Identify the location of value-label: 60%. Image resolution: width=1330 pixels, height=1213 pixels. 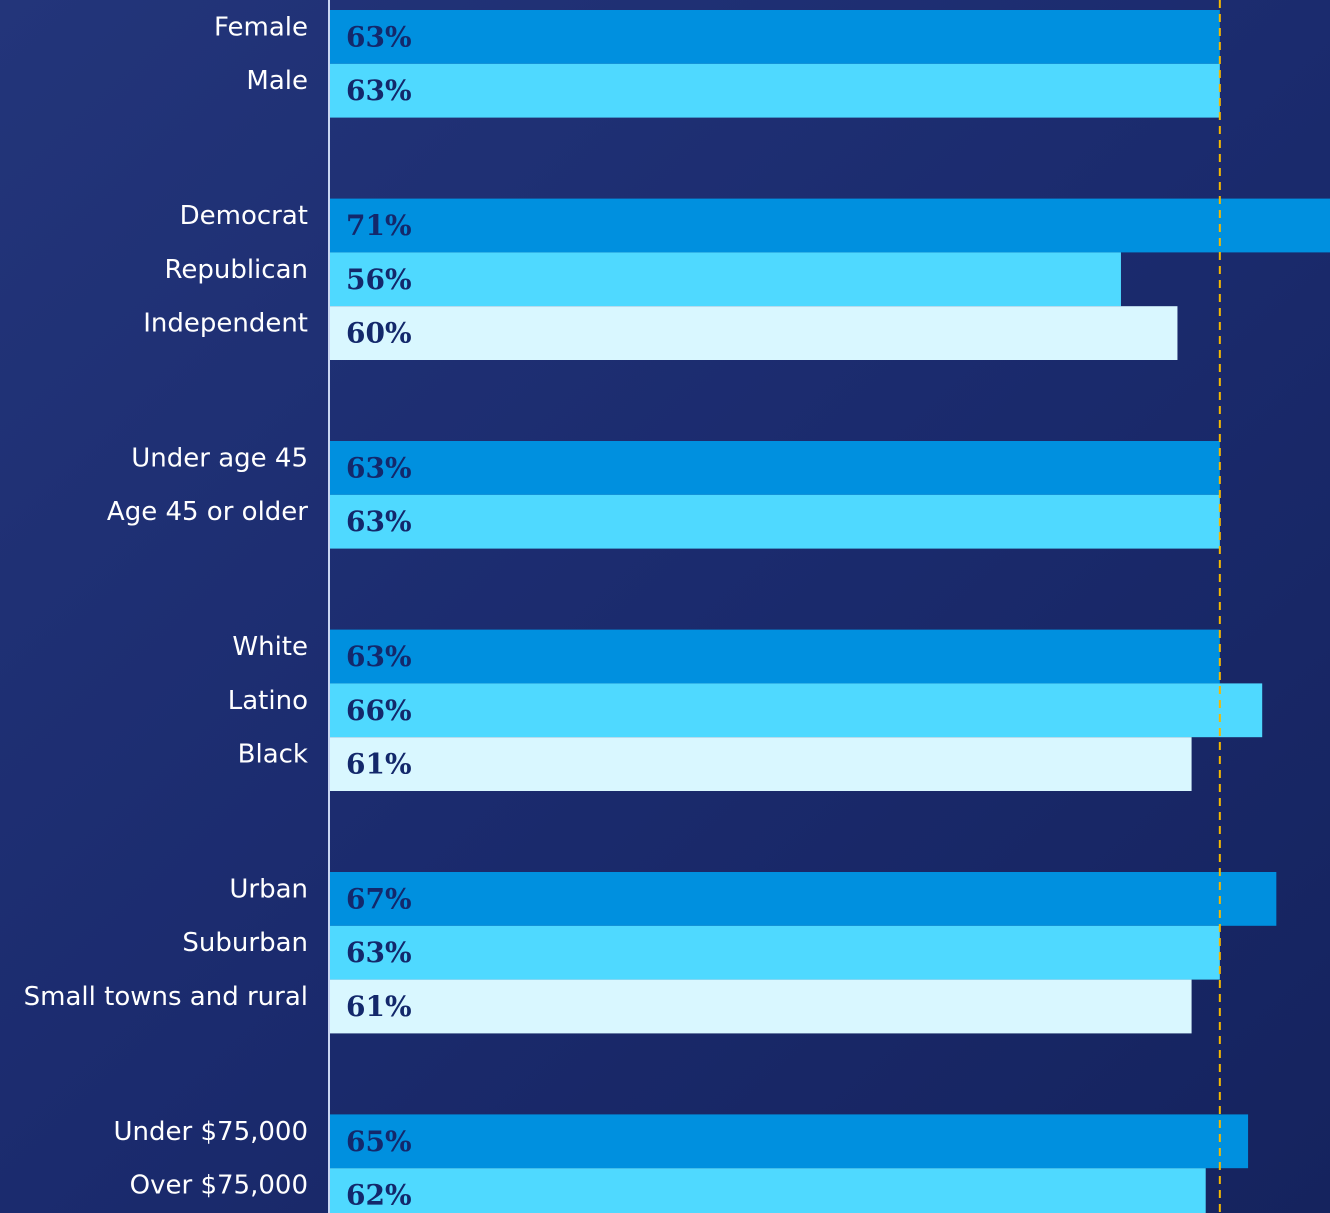
(379, 333).